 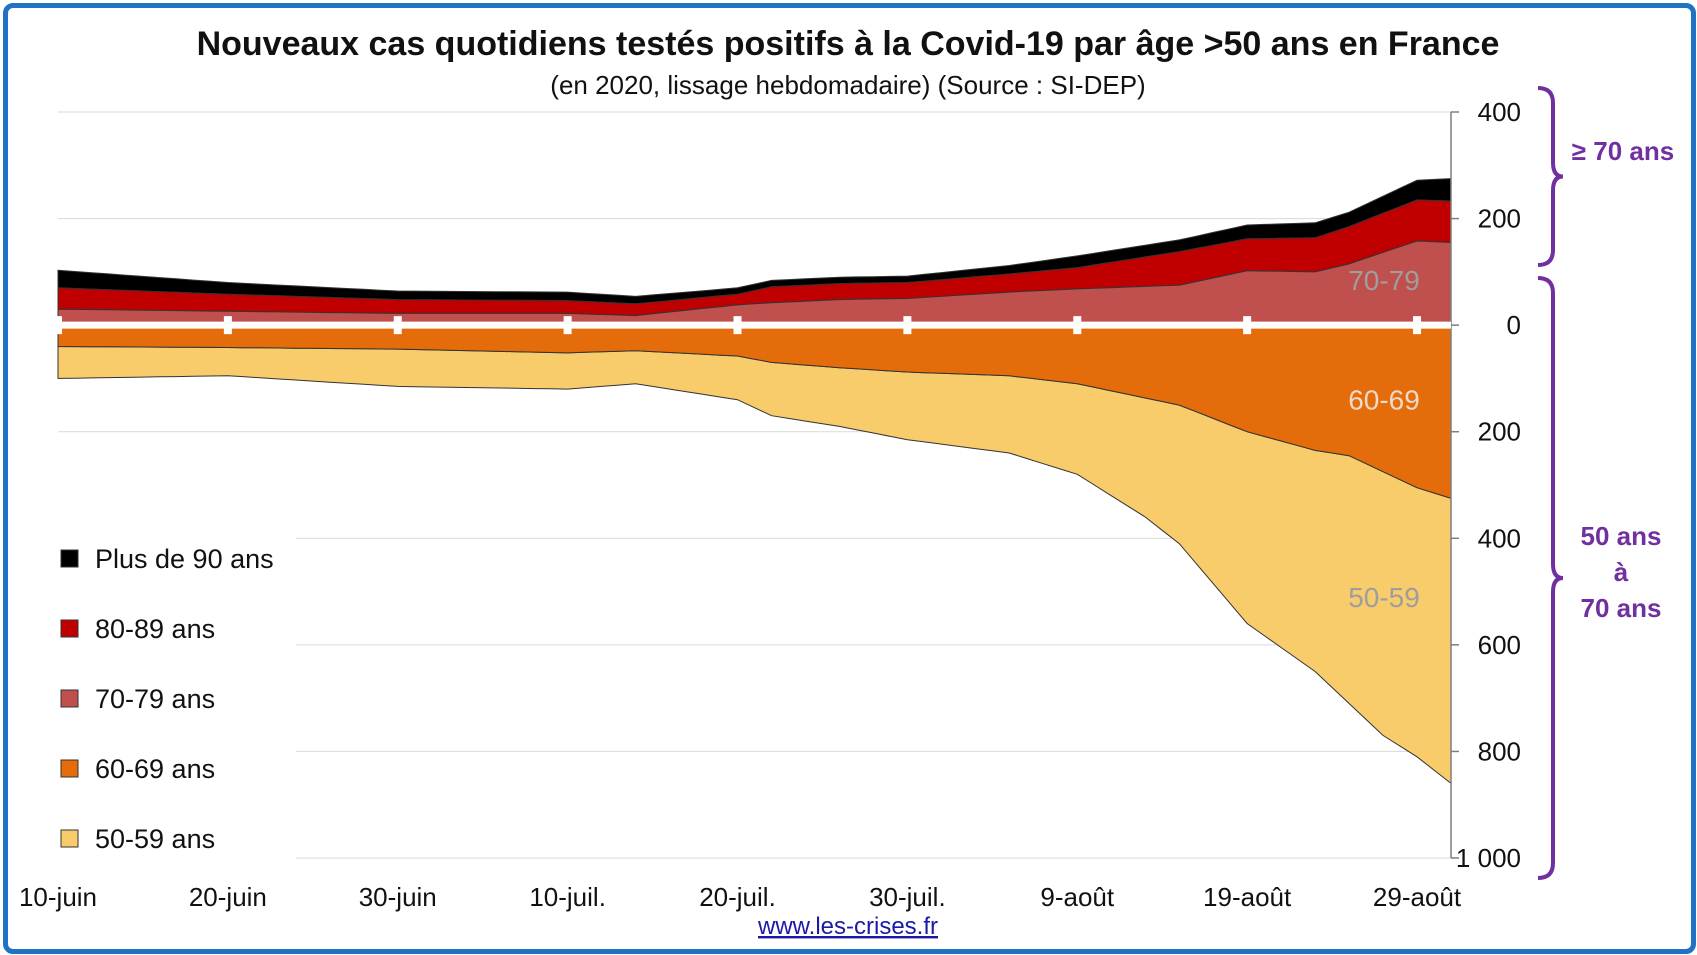 What do you see at coordinates (567, 897) in the screenshot?
I see `x-tick-label: 10-juil.` at bounding box center [567, 897].